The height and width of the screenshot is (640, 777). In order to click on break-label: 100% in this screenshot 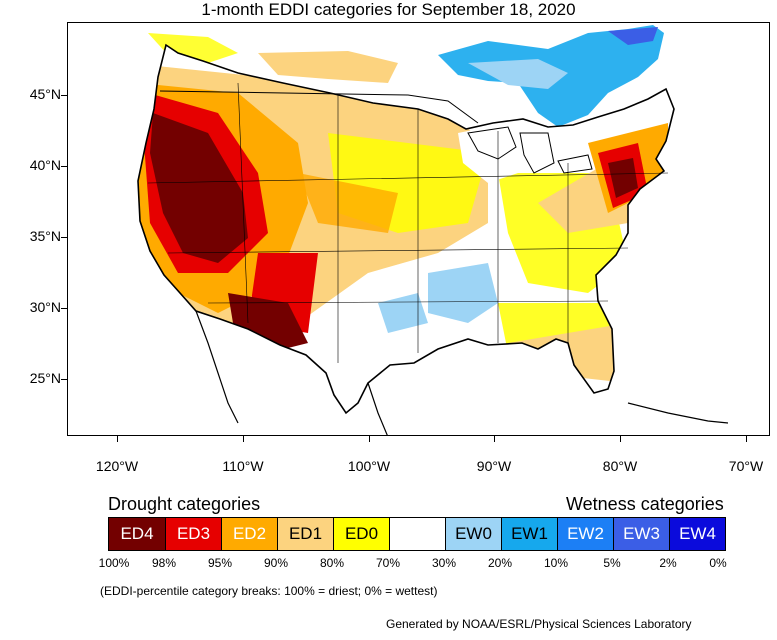, I will do `click(114, 563)`.